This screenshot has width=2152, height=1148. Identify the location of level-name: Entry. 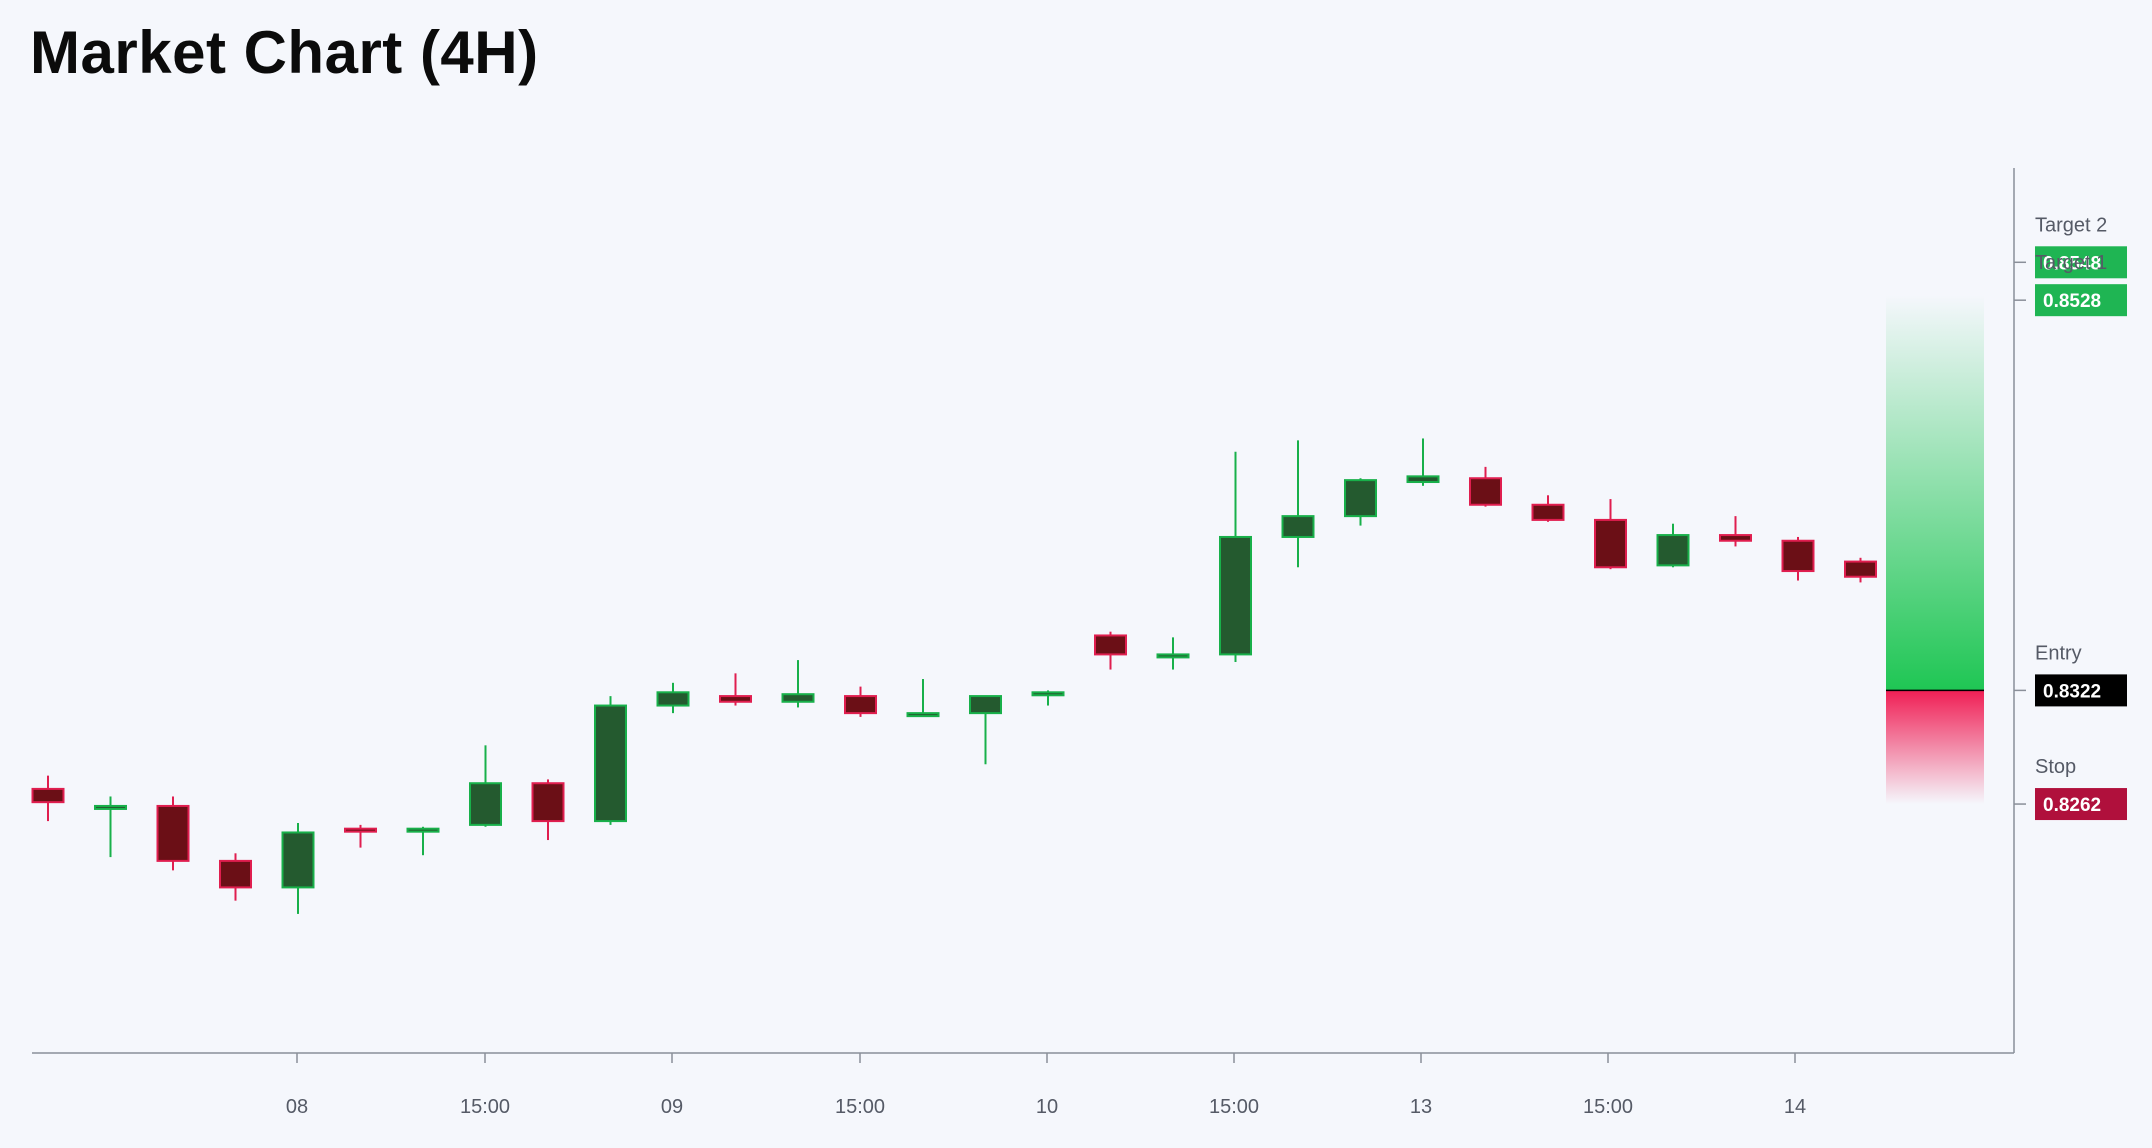
(2058, 653).